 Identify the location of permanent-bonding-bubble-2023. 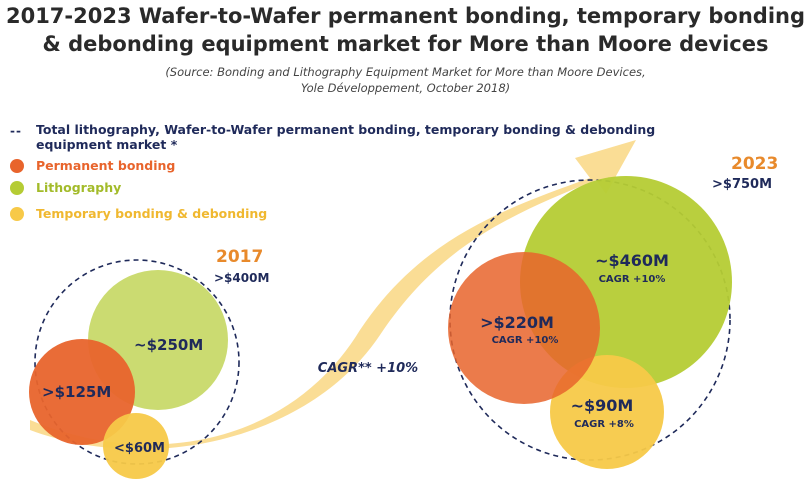
(524, 328).